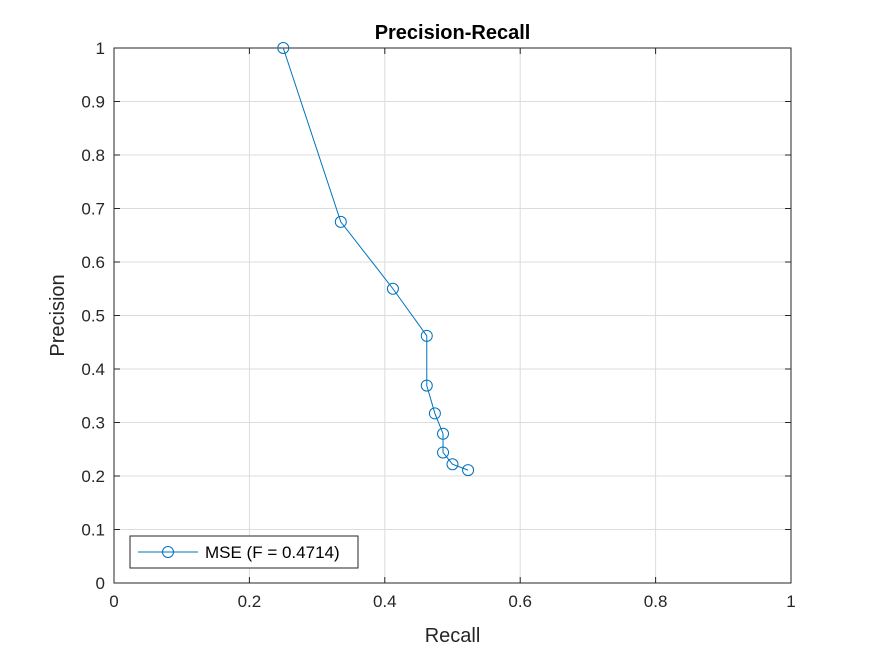  What do you see at coordinates (453, 636) in the screenshot?
I see `x-axis-label: Recall` at bounding box center [453, 636].